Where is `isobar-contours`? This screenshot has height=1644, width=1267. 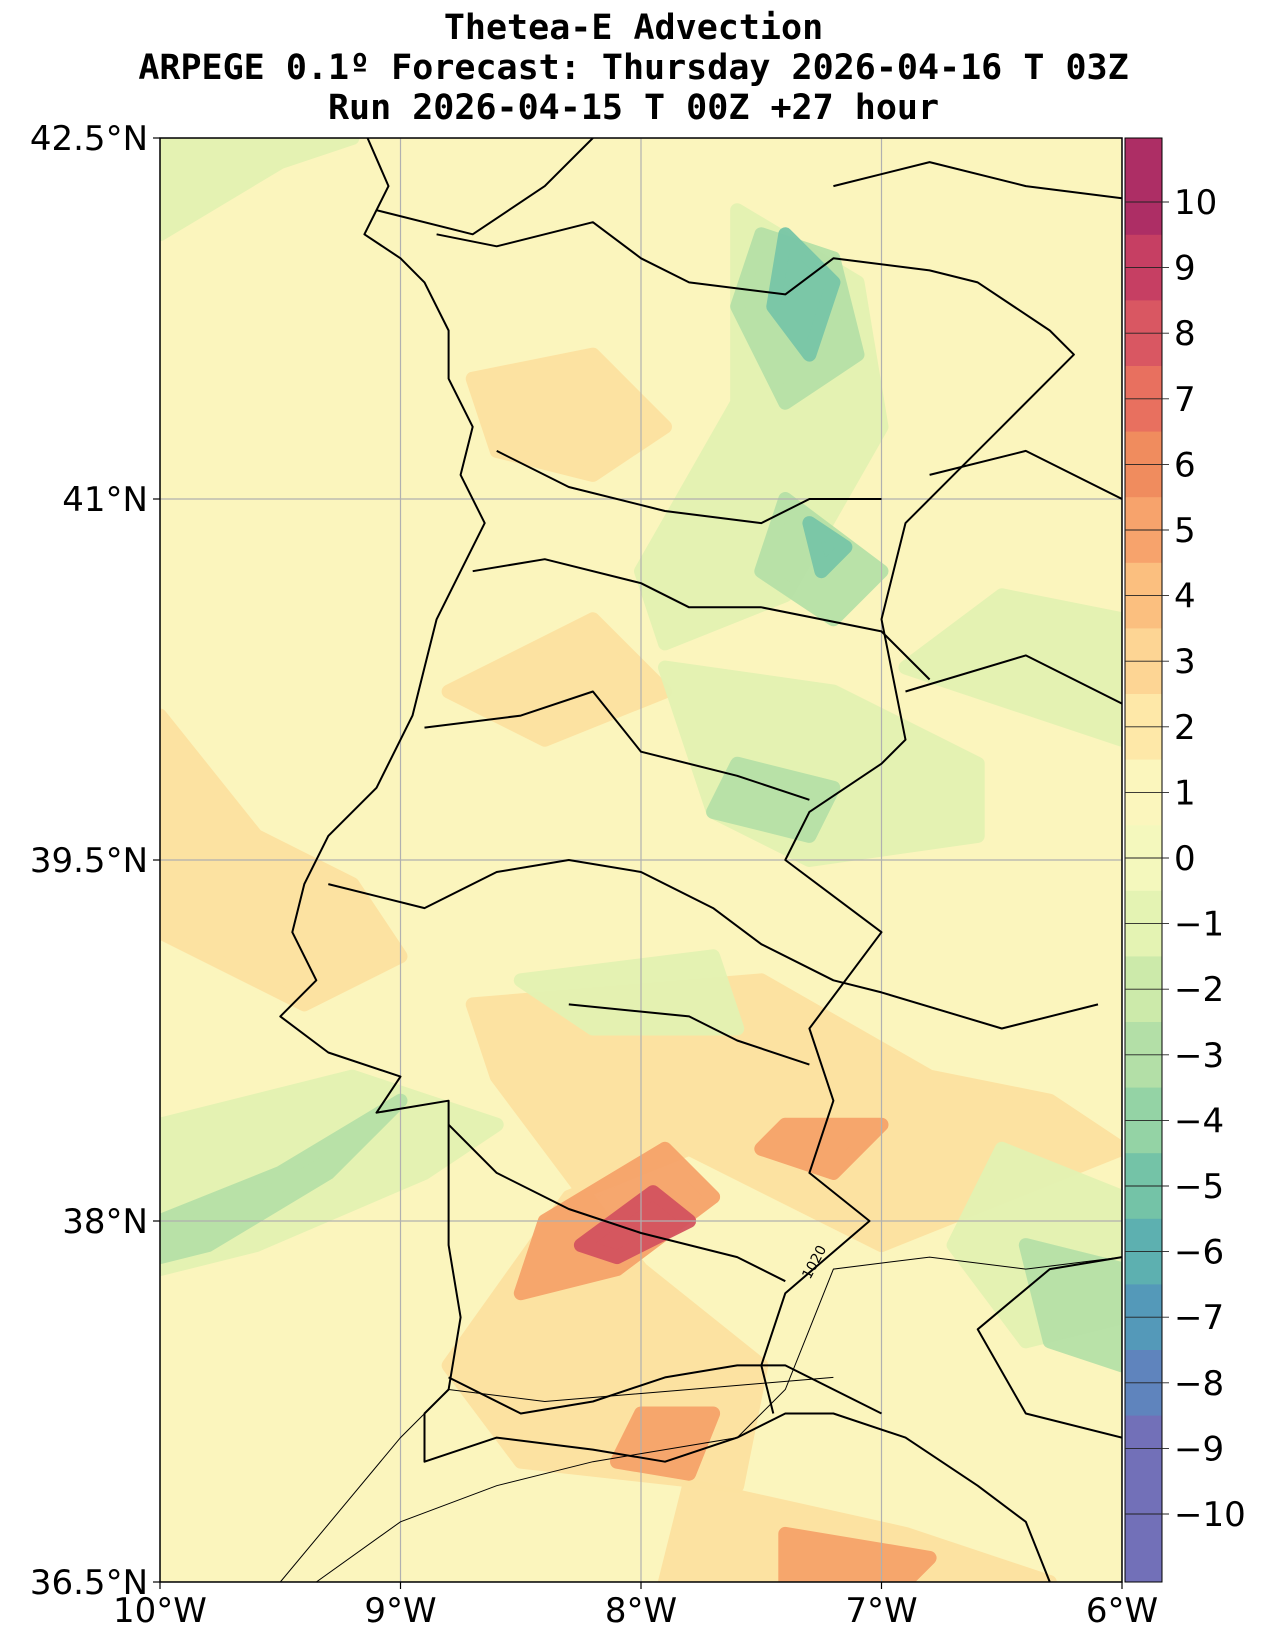 isobar-contours is located at coordinates (700, 1419).